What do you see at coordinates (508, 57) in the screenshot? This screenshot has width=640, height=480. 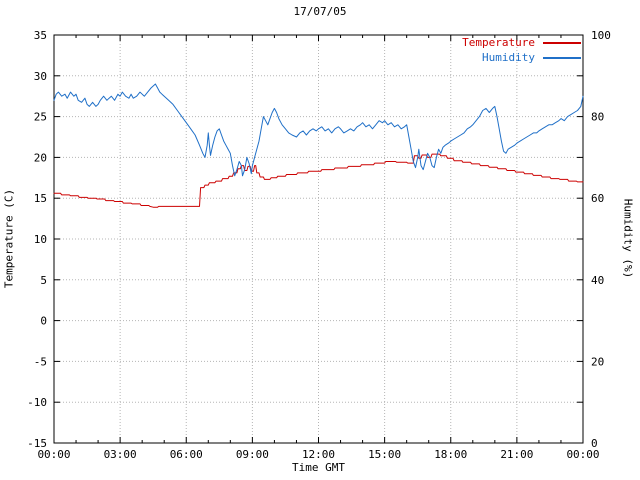 I see `legend-label-humidity: Humidity` at bounding box center [508, 57].